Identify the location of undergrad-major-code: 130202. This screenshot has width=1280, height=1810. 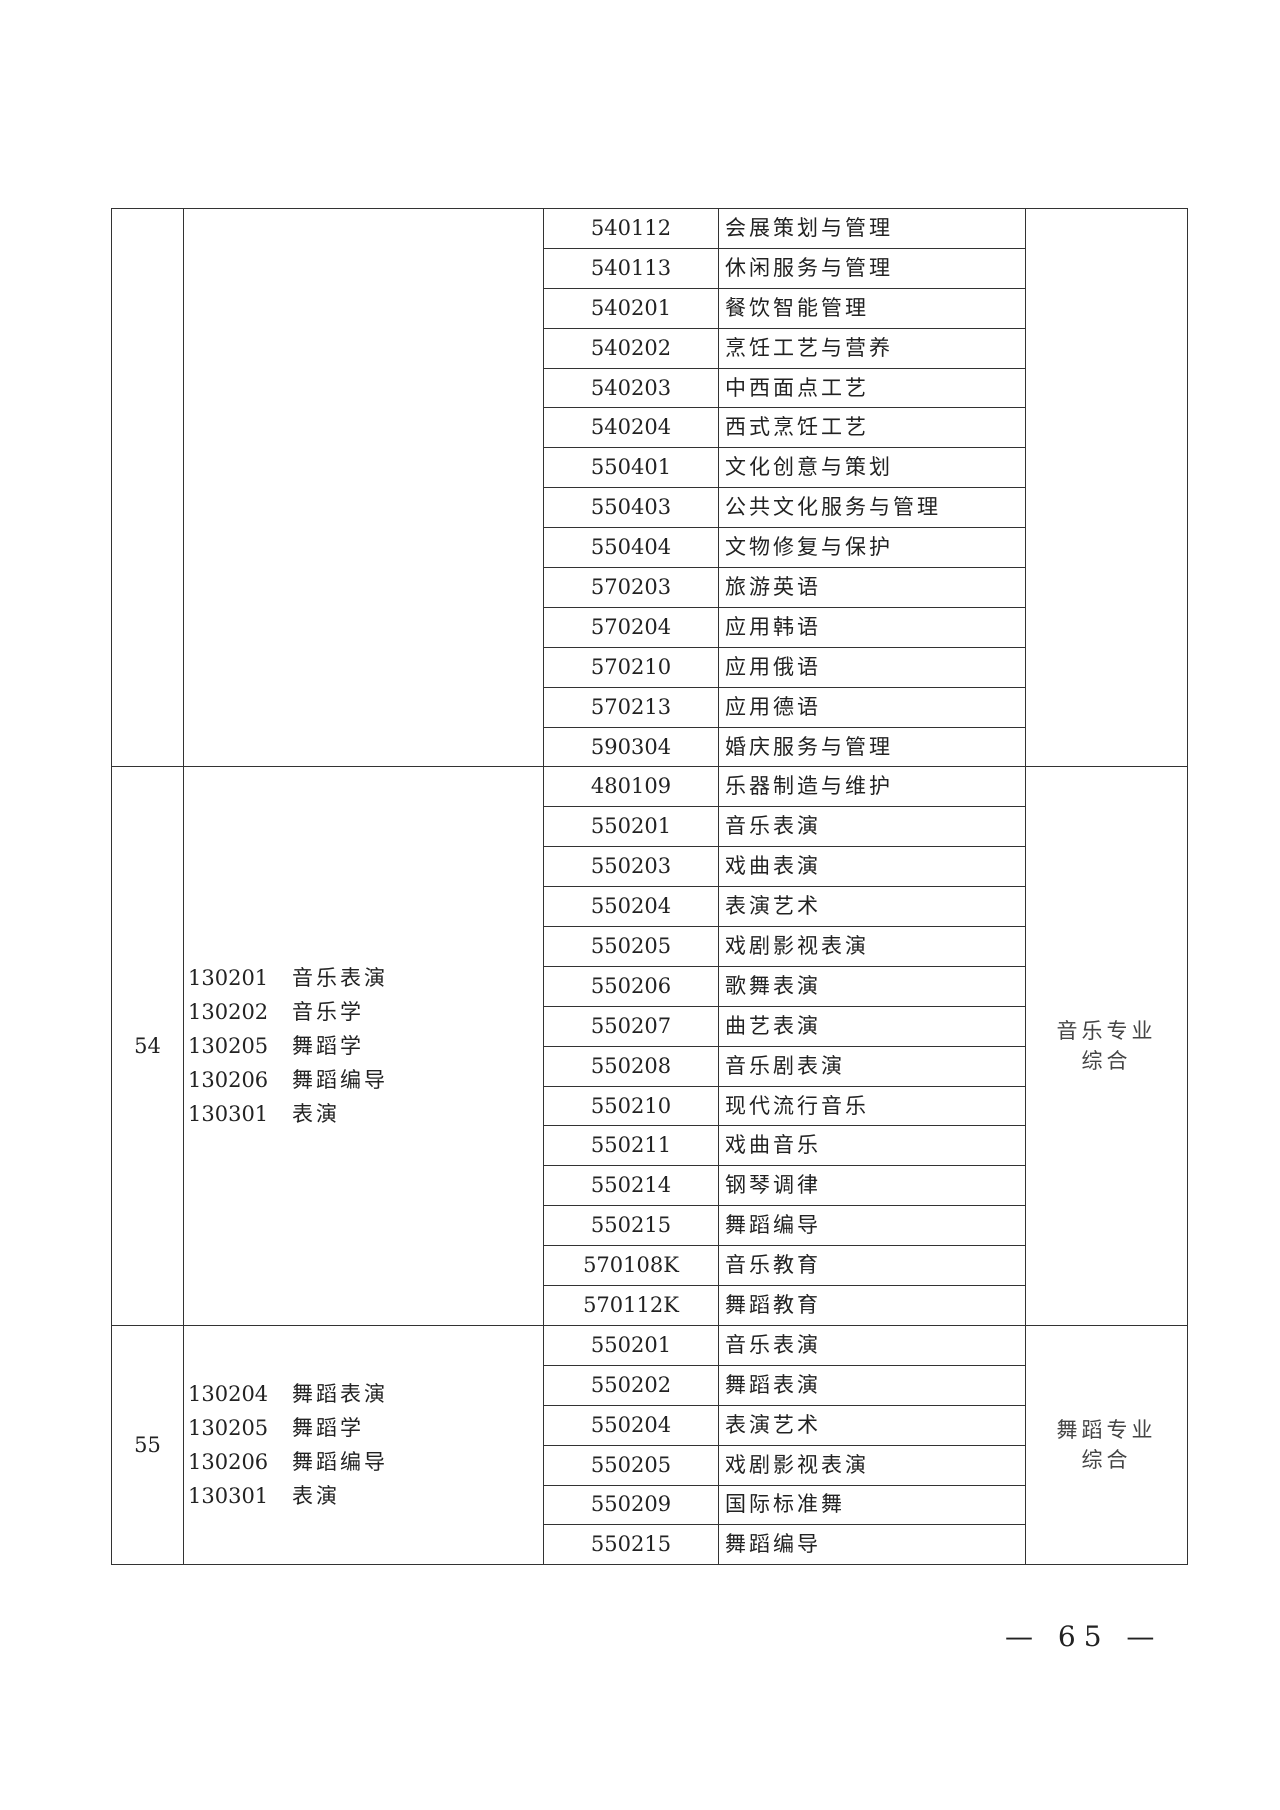
(228, 1011).